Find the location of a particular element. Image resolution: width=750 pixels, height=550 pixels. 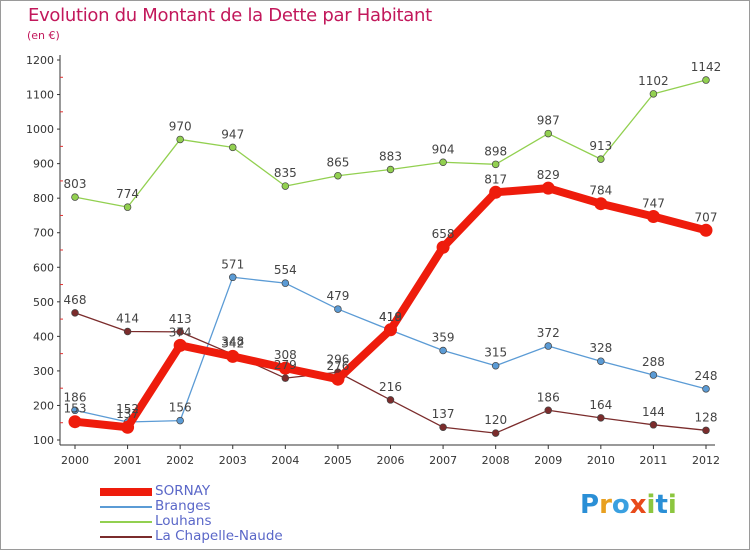

data-label-louhans: 865 is located at coordinates (337, 163).